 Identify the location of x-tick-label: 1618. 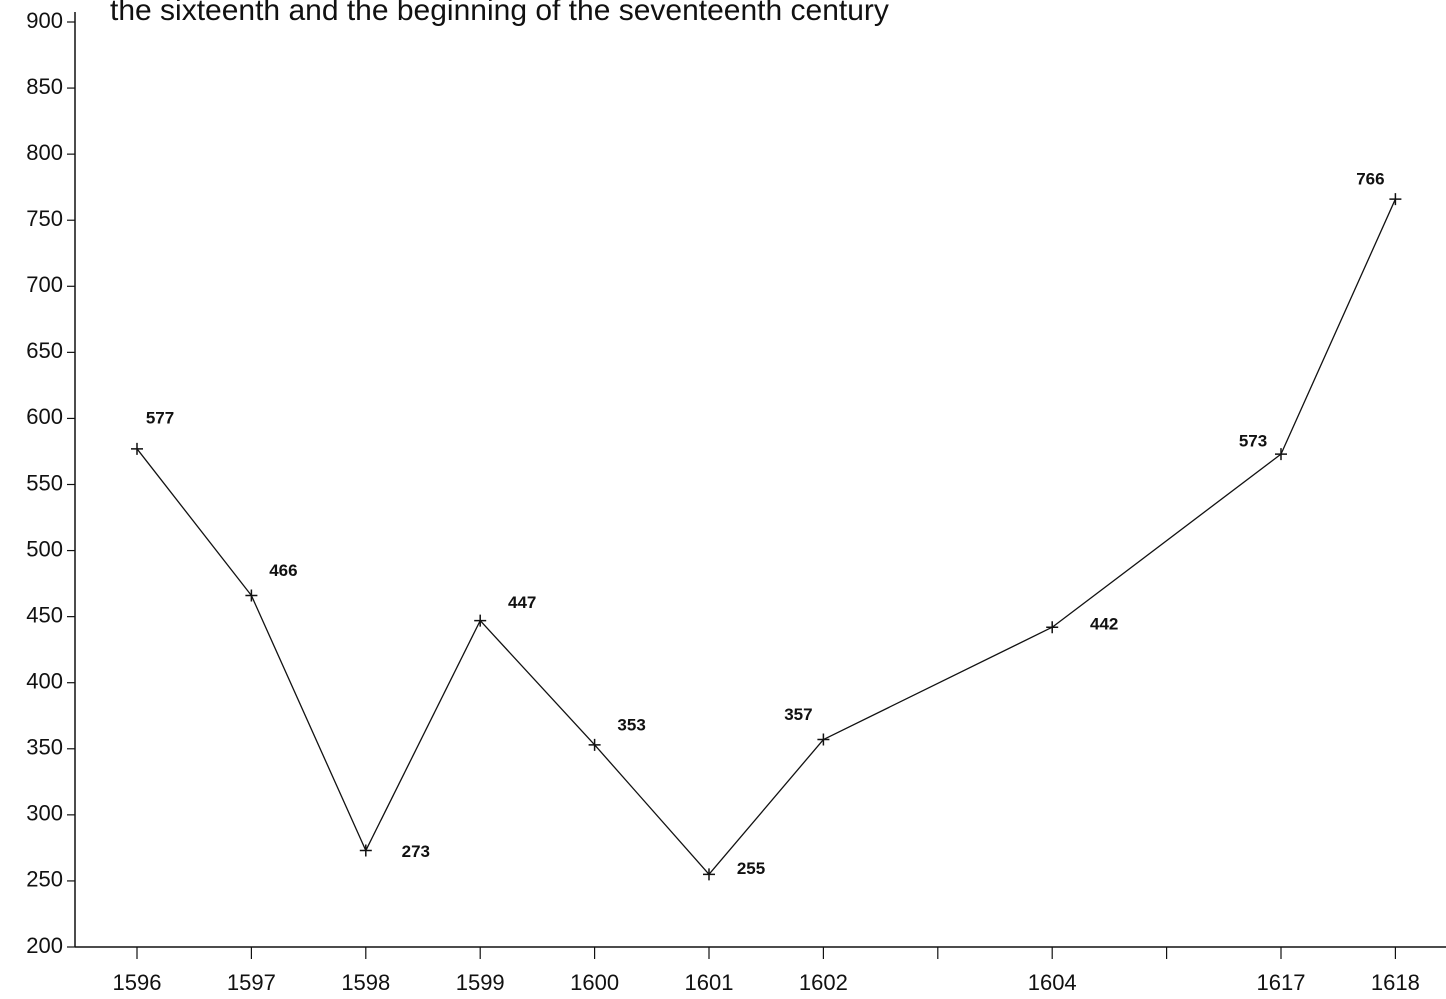
(1395, 982).